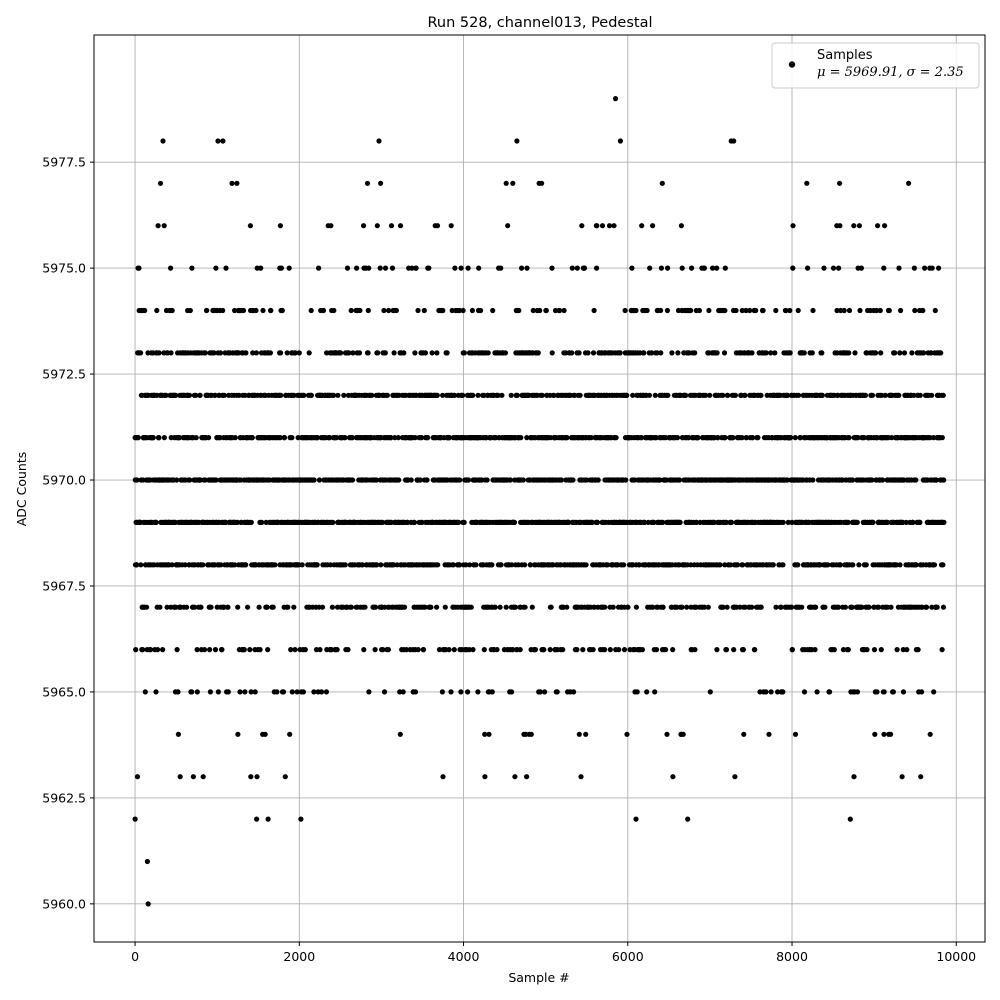 Image resolution: width=1000 pixels, height=1000 pixels. What do you see at coordinates (64, 691) in the screenshot?
I see `y-tick-label: 5965.0` at bounding box center [64, 691].